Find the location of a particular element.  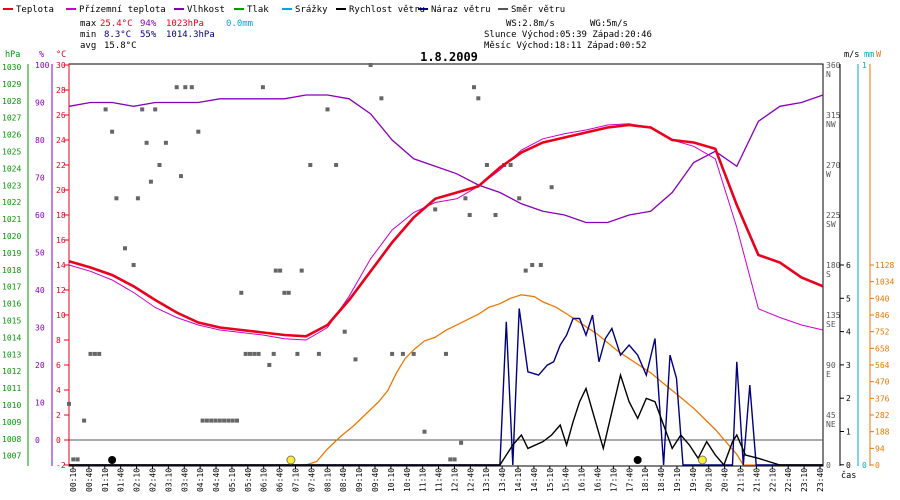

axis-title-pct: % is located at coordinates (41, 55).